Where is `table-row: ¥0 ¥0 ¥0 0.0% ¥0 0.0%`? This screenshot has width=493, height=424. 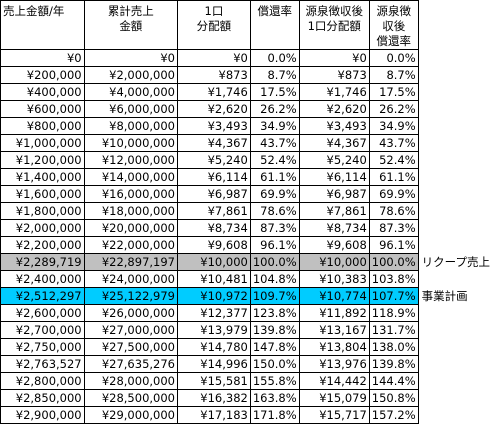
table-row: ¥0 ¥0 ¥0 0.0% ¥0 0.0% is located at coordinates (246, 58).